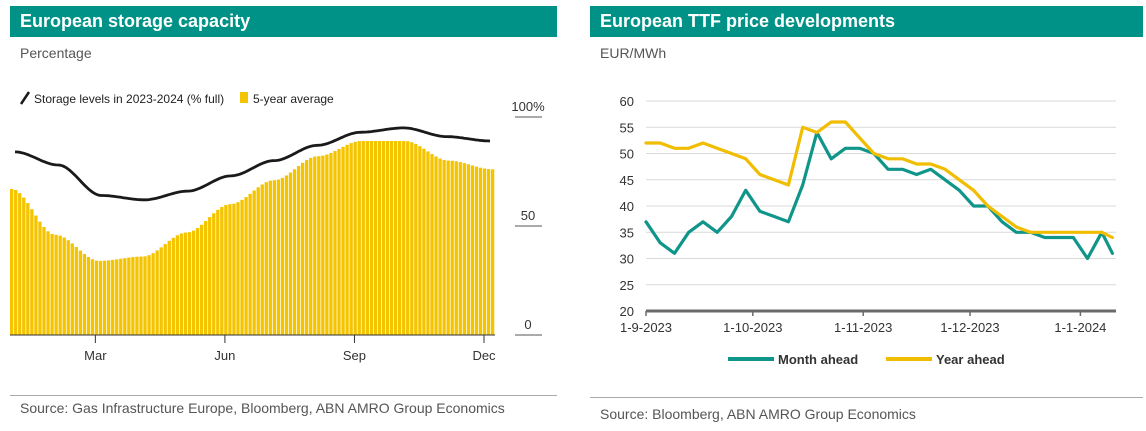 This screenshot has height=431, width=1146. Describe the element at coordinates (627, 206) in the screenshot. I see `y-tick-label: 40` at that location.